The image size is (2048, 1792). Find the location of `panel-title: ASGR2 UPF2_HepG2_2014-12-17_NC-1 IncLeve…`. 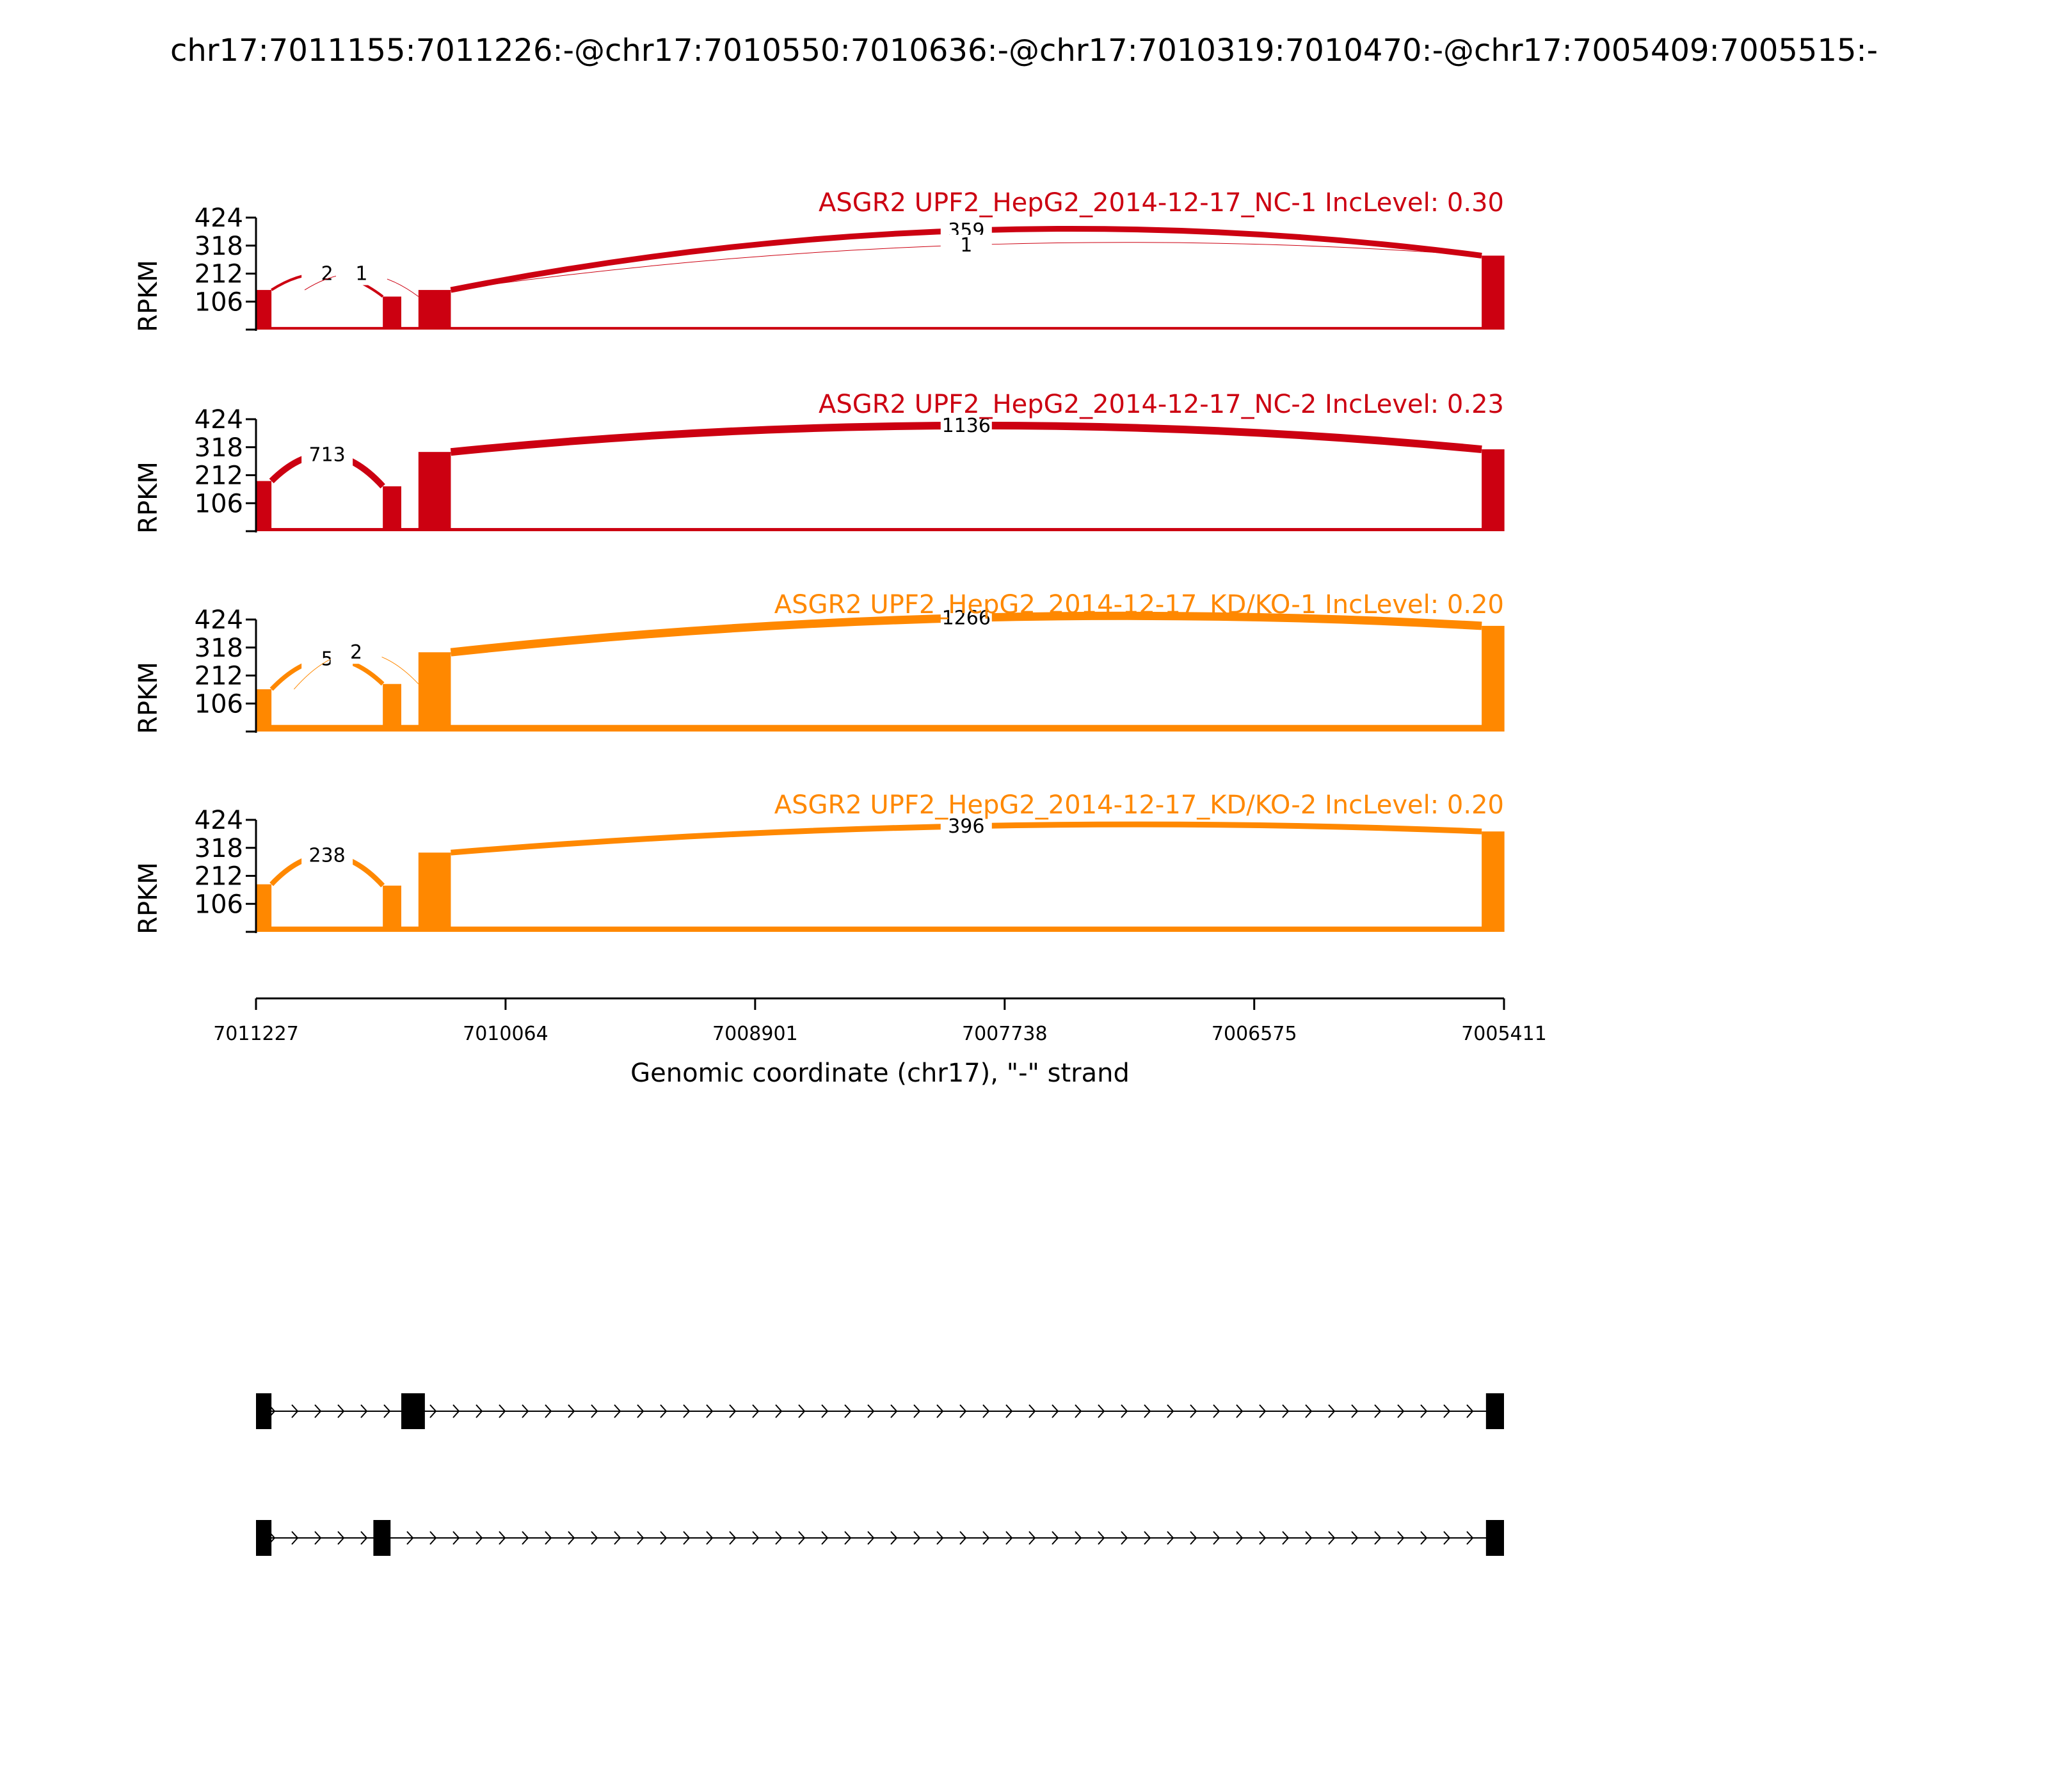

panel-title: ASGR2 UPF2_HepG2_2014-12-17_NC-1 IncLeve… is located at coordinates (1161, 203).